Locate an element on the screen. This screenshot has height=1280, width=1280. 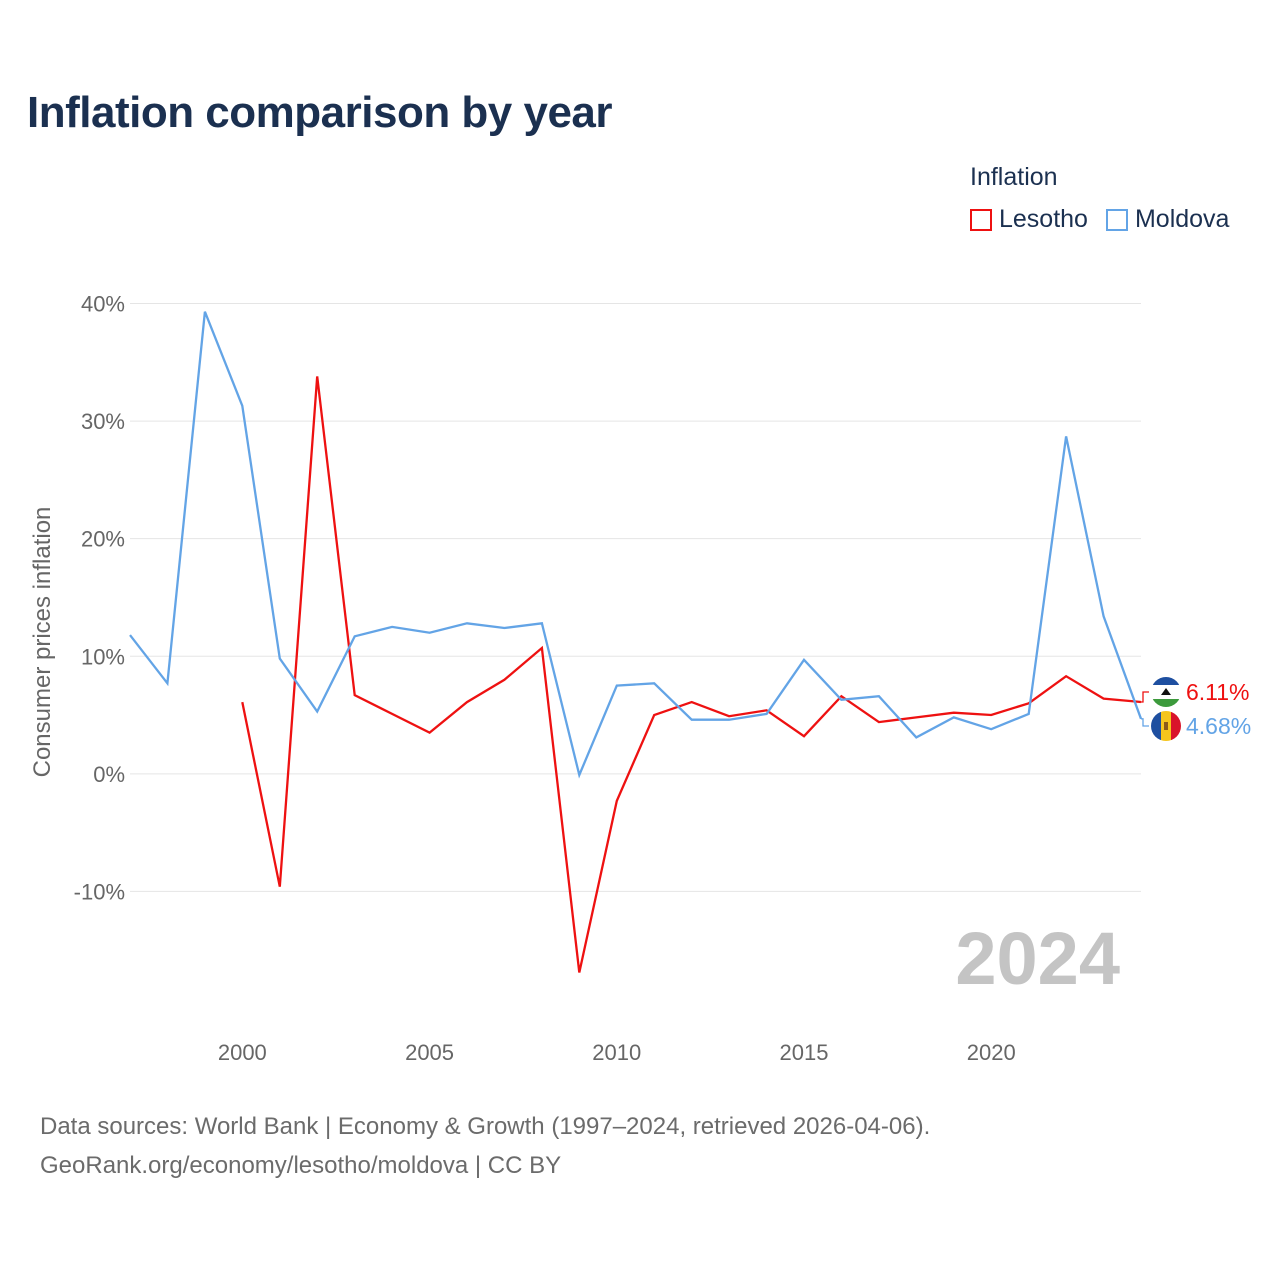
chart-title: Inflation comparison by year is located at coordinates (320, 112).